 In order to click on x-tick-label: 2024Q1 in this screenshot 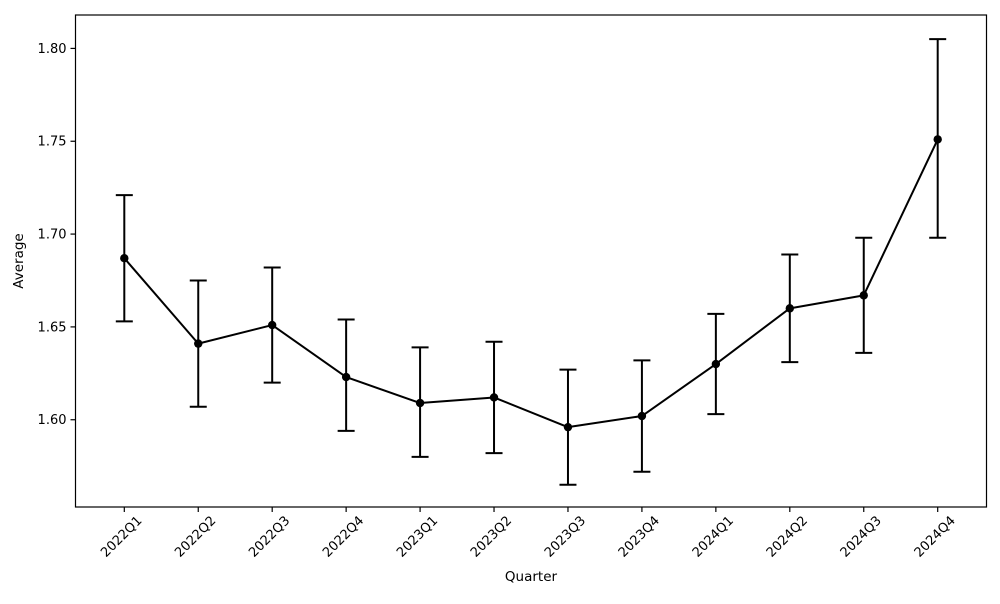, I will do `click(713, 536)`.